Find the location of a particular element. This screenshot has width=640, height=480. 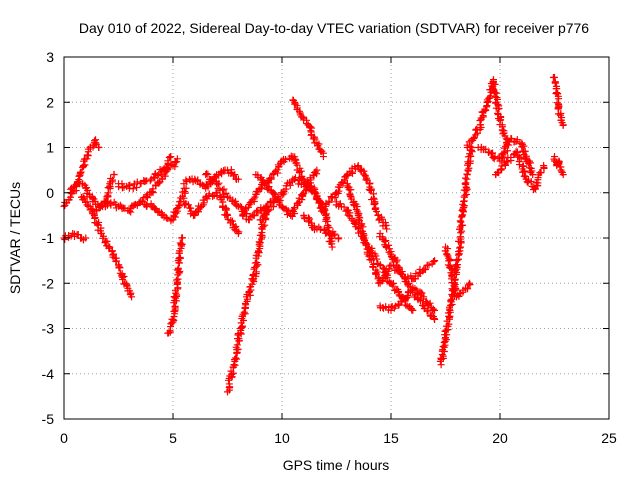

y-tick-label: 2 is located at coordinates (50, 102).